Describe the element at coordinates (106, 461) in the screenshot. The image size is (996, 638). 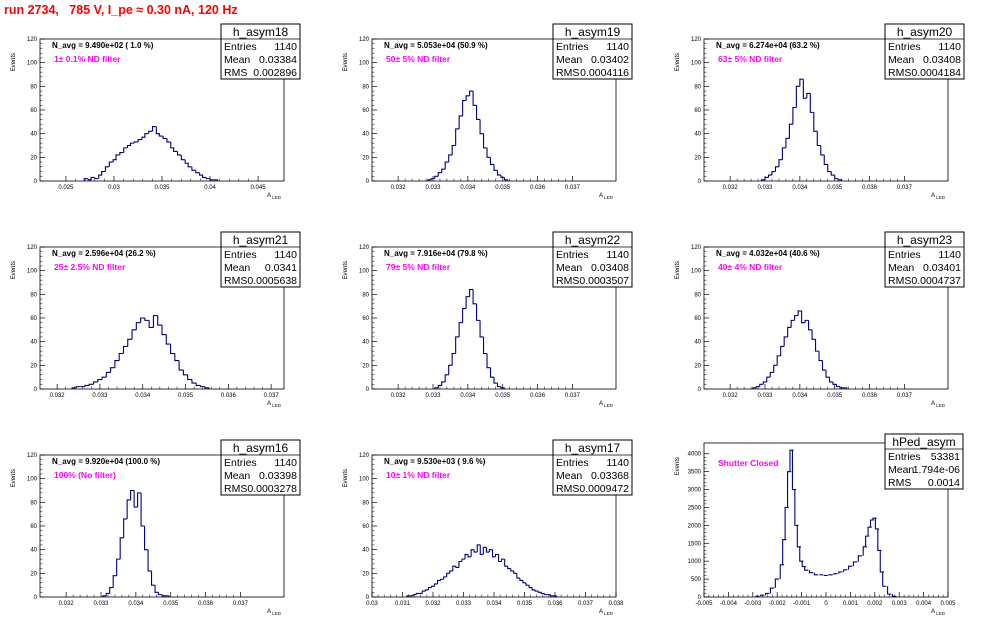
I see `n-avg-label: N_avg = 9.920e+04 (100.0 %)` at that location.